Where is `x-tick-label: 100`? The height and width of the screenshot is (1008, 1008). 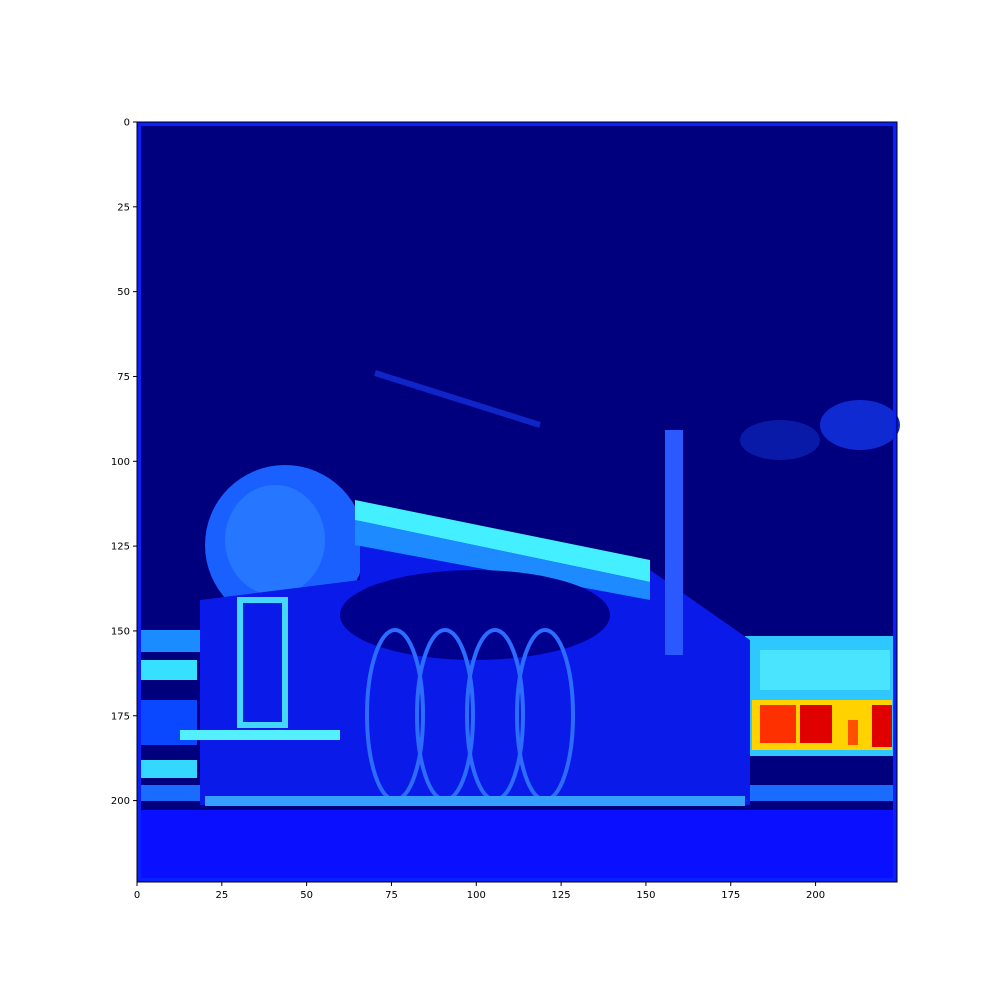
x-tick-label: 100 is located at coordinates (476, 895).